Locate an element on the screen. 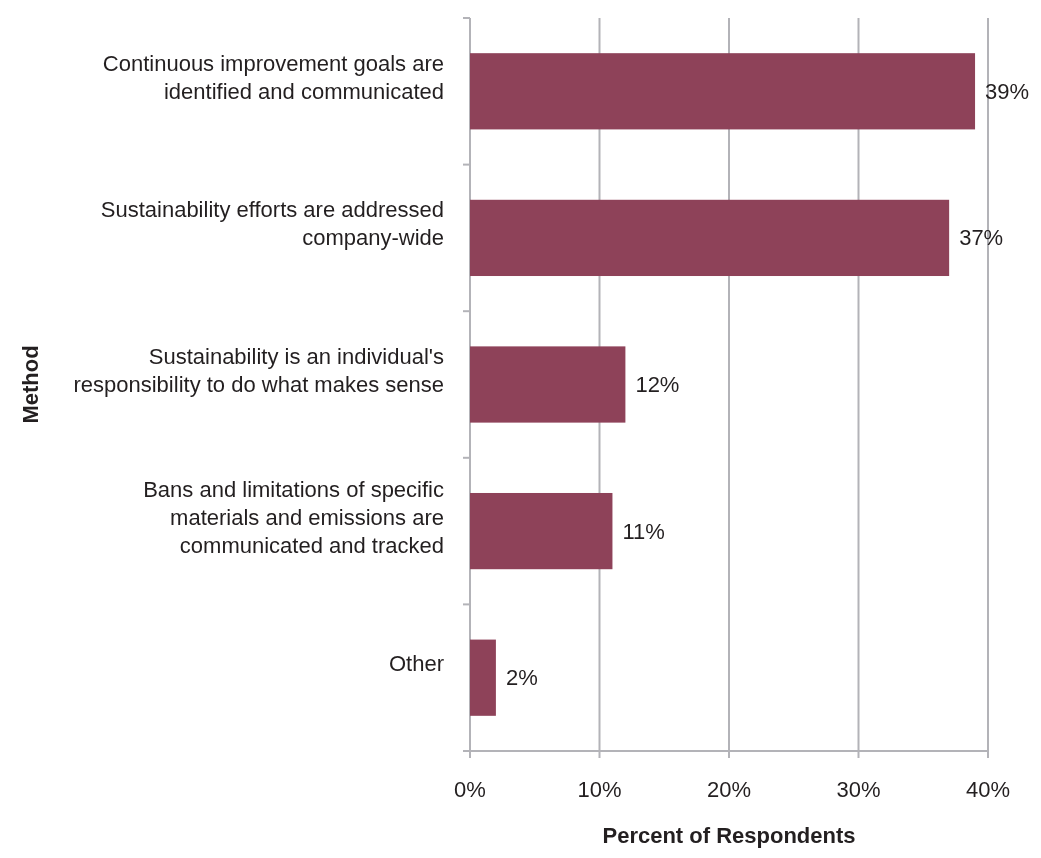 Image resolution: width=1041 pixels, height=858 pixels. y-tick-label: Sustainability is an individual's responsibility to do what makes sense is located at coordinates (258, 370).